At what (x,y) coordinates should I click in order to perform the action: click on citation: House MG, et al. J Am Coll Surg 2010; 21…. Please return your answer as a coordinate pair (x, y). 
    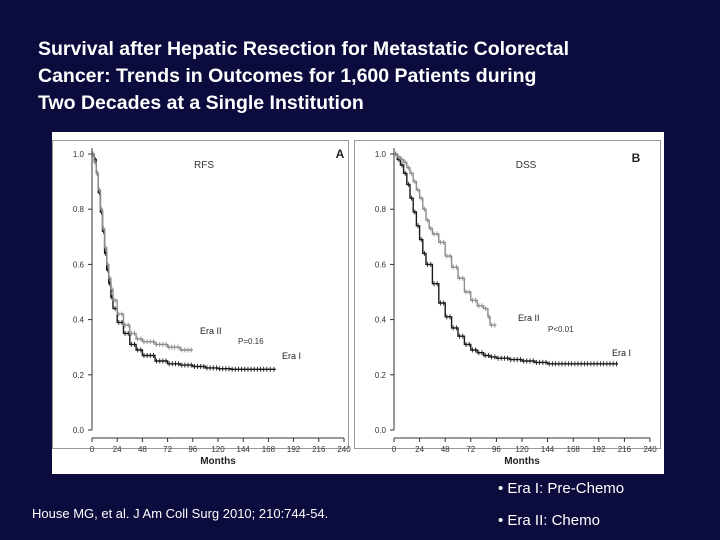
    Looking at the image, I should click on (180, 513).